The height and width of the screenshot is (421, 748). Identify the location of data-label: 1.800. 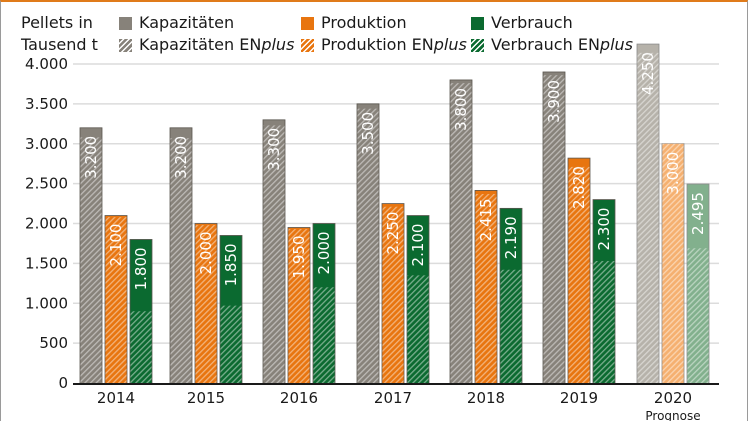
(141, 268).